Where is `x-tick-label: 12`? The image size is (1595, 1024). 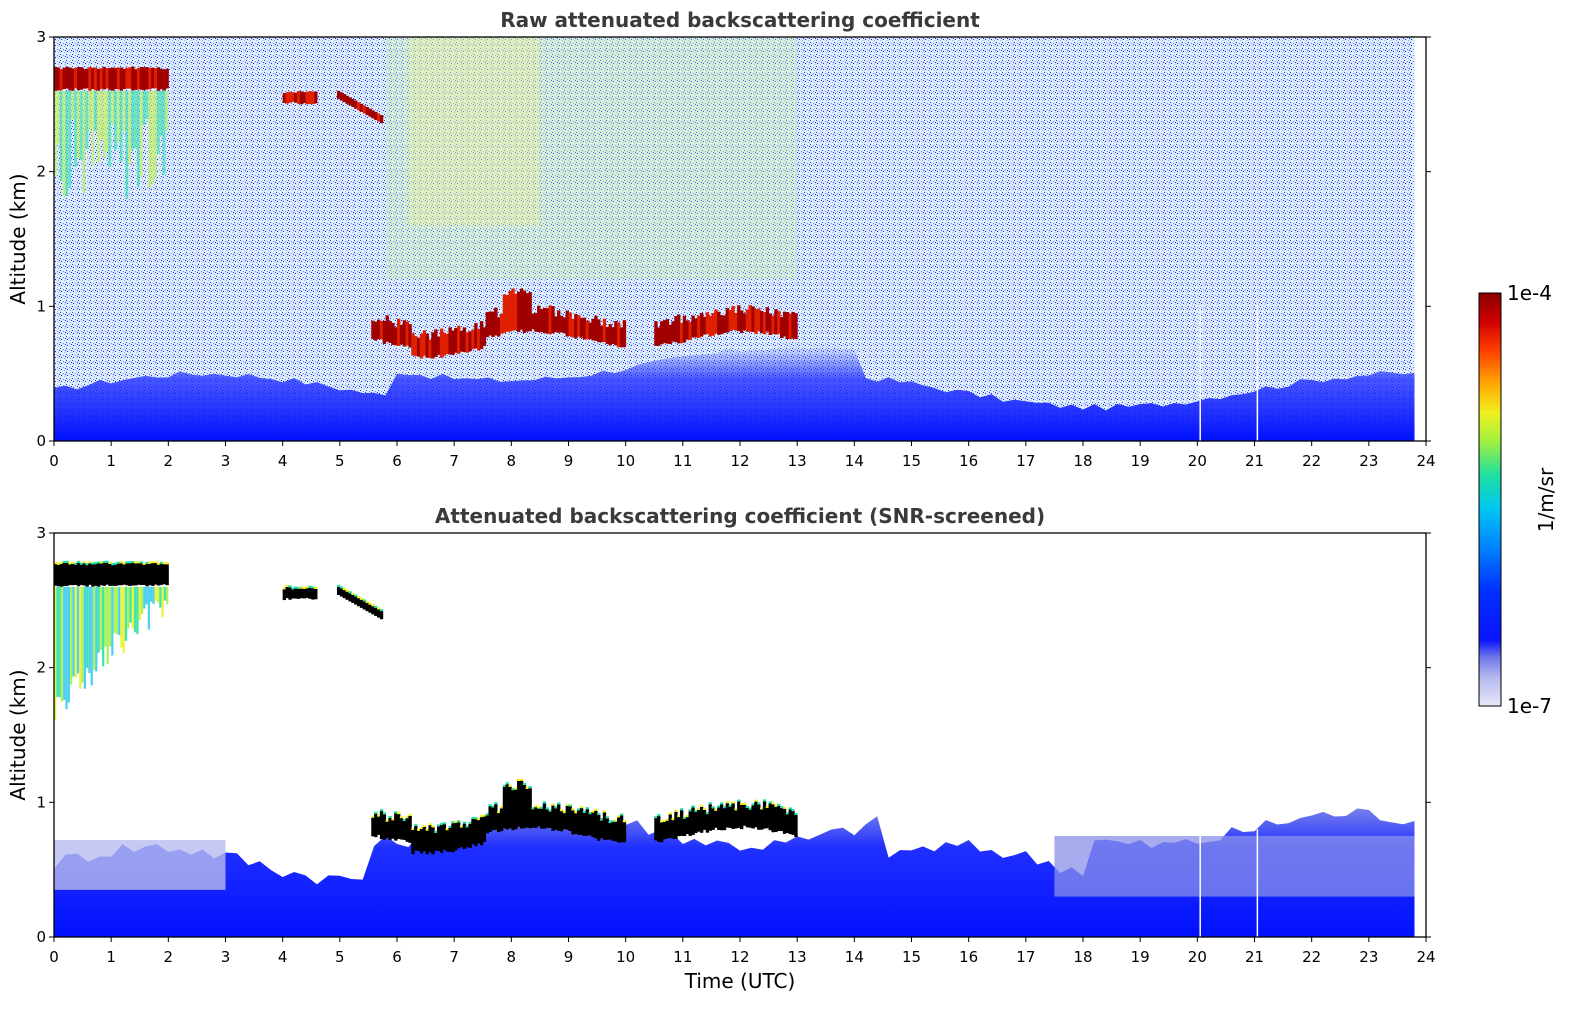
x-tick-label: 12 is located at coordinates (739, 461).